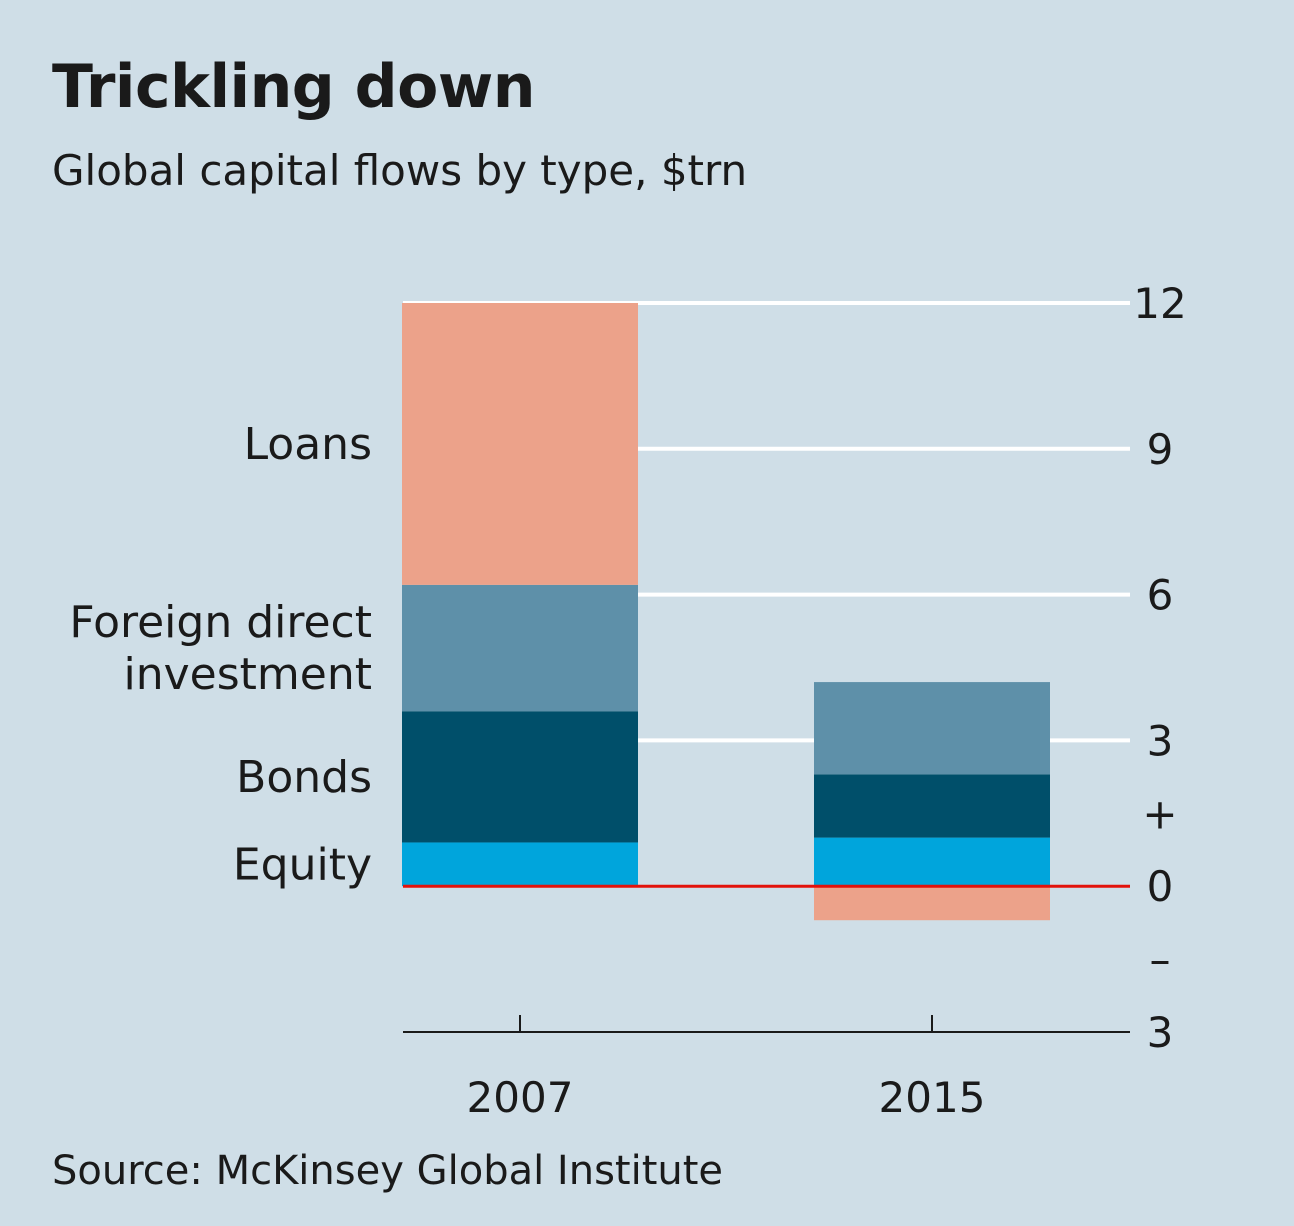  What do you see at coordinates (766, 1024) in the screenshot?
I see `x-axis` at bounding box center [766, 1024].